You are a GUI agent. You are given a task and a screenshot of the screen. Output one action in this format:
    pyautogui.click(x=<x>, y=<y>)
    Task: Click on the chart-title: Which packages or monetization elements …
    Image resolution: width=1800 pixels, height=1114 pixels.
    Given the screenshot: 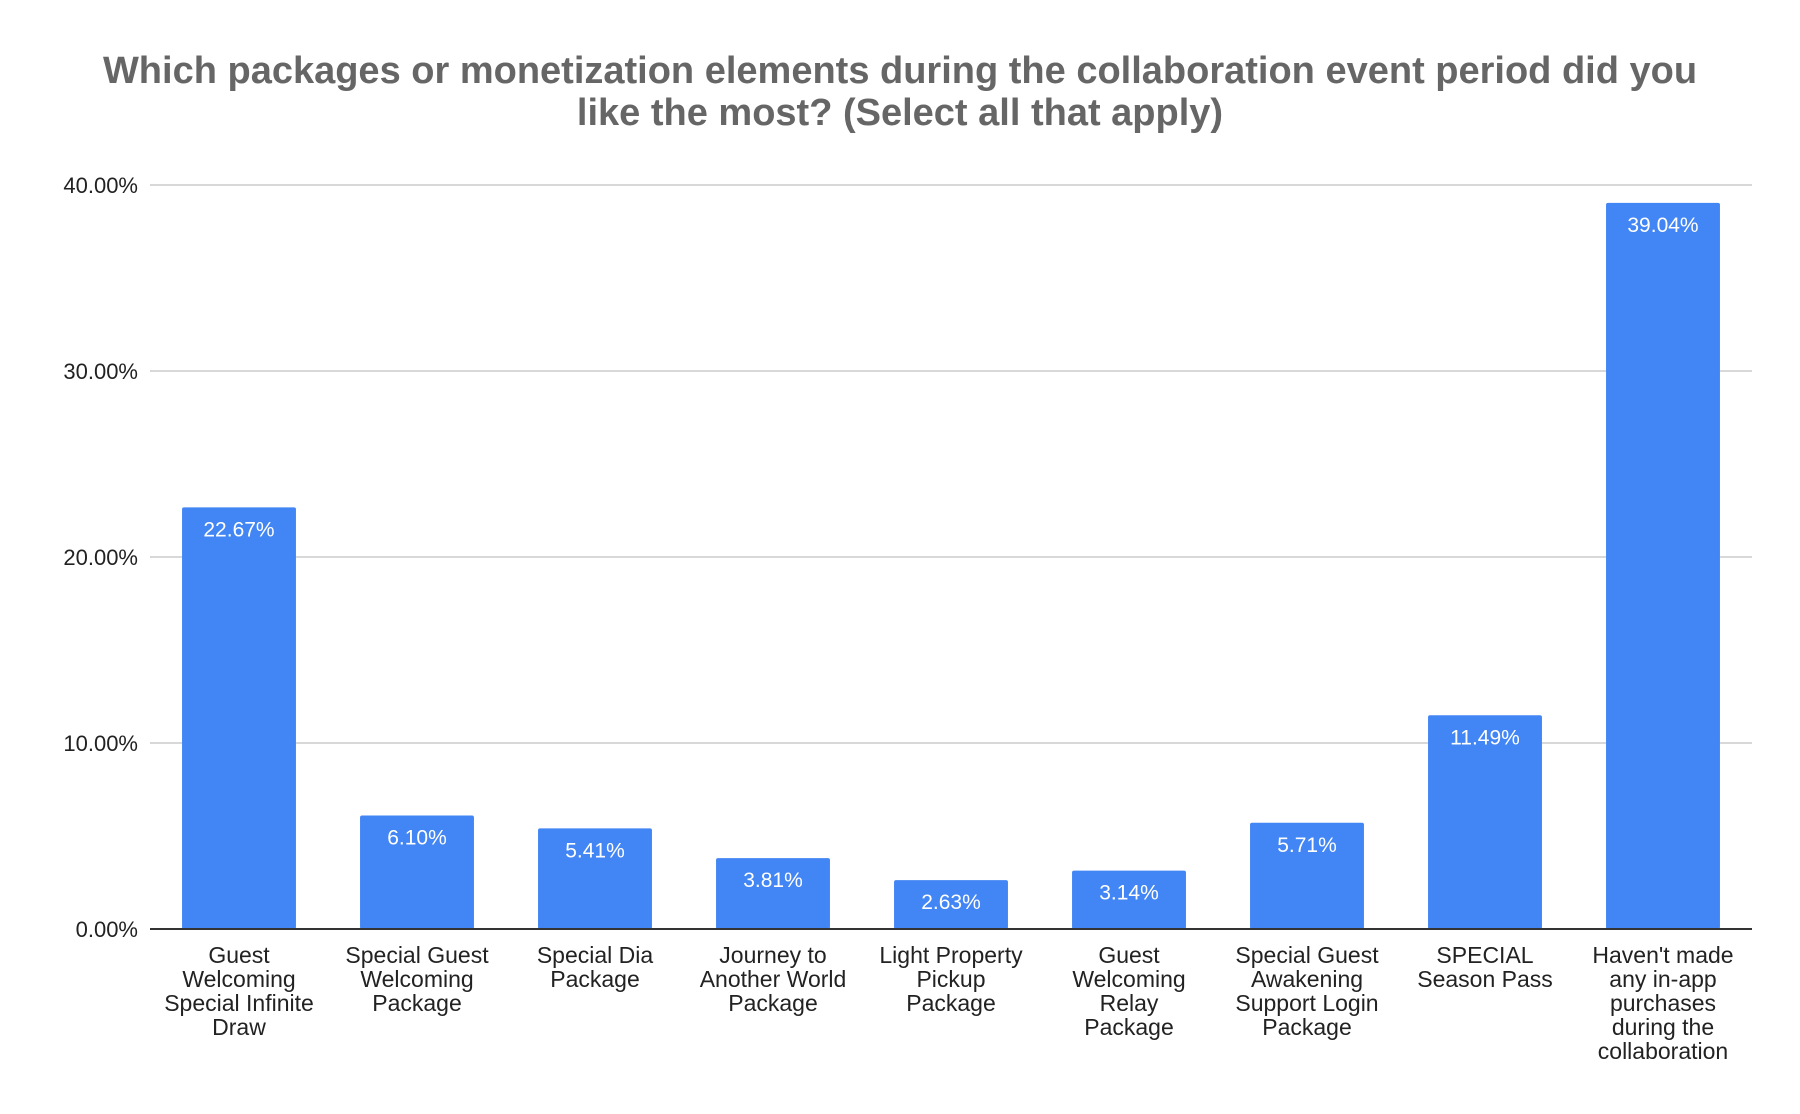 What is the action you would take?
    pyautogui.click(x=900, y=92)
    